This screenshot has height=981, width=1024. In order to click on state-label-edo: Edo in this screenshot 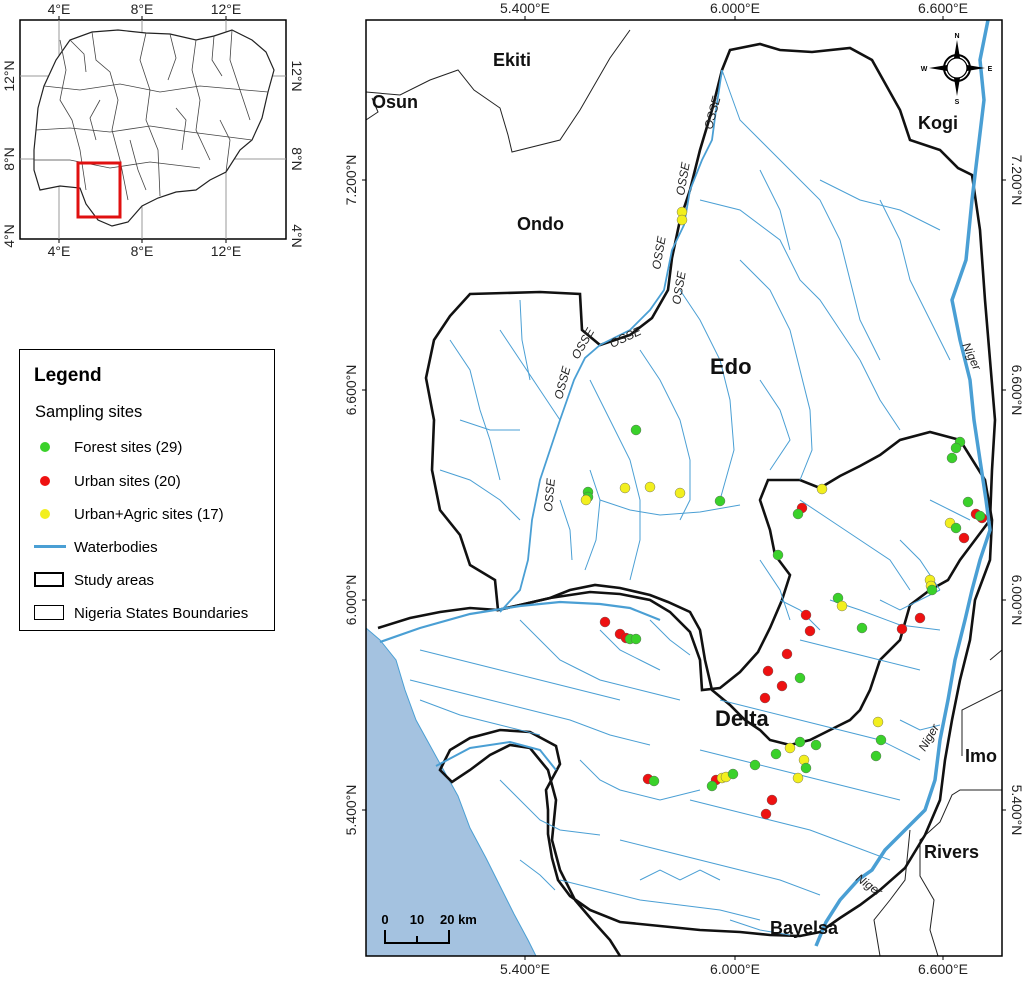, I will do `click(731, 366)`.